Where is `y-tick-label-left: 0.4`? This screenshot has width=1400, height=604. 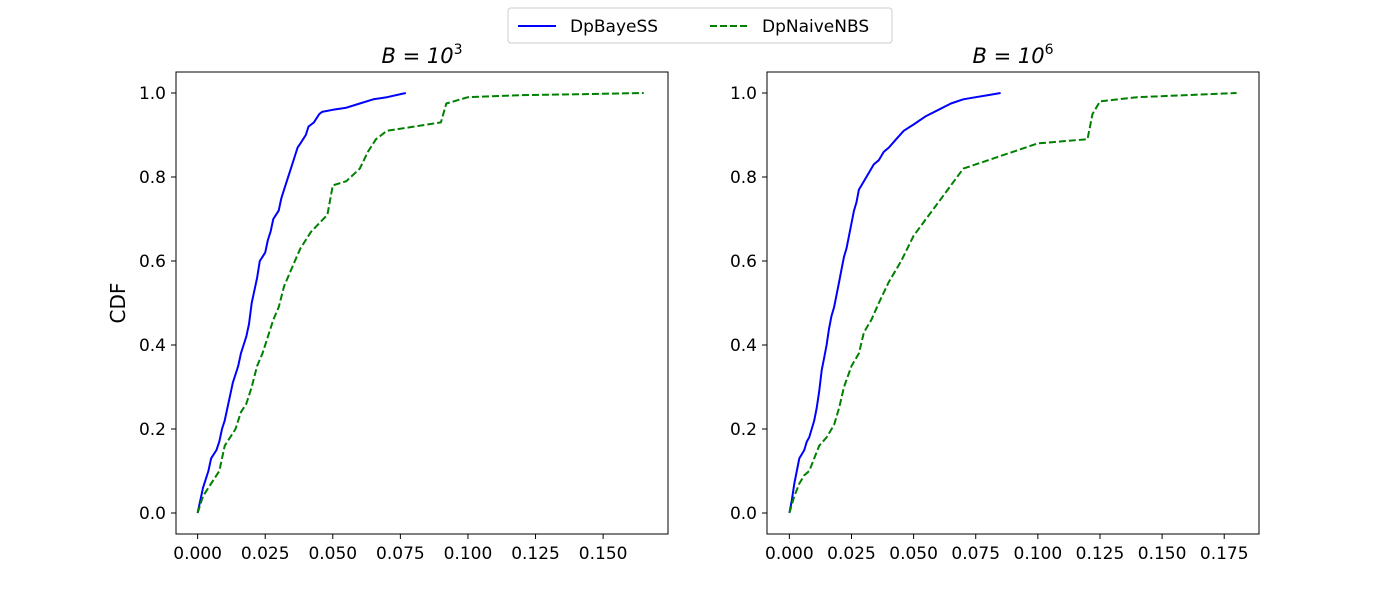 y-tick-label-left: 0.4 is located at coordinates (152, 346).